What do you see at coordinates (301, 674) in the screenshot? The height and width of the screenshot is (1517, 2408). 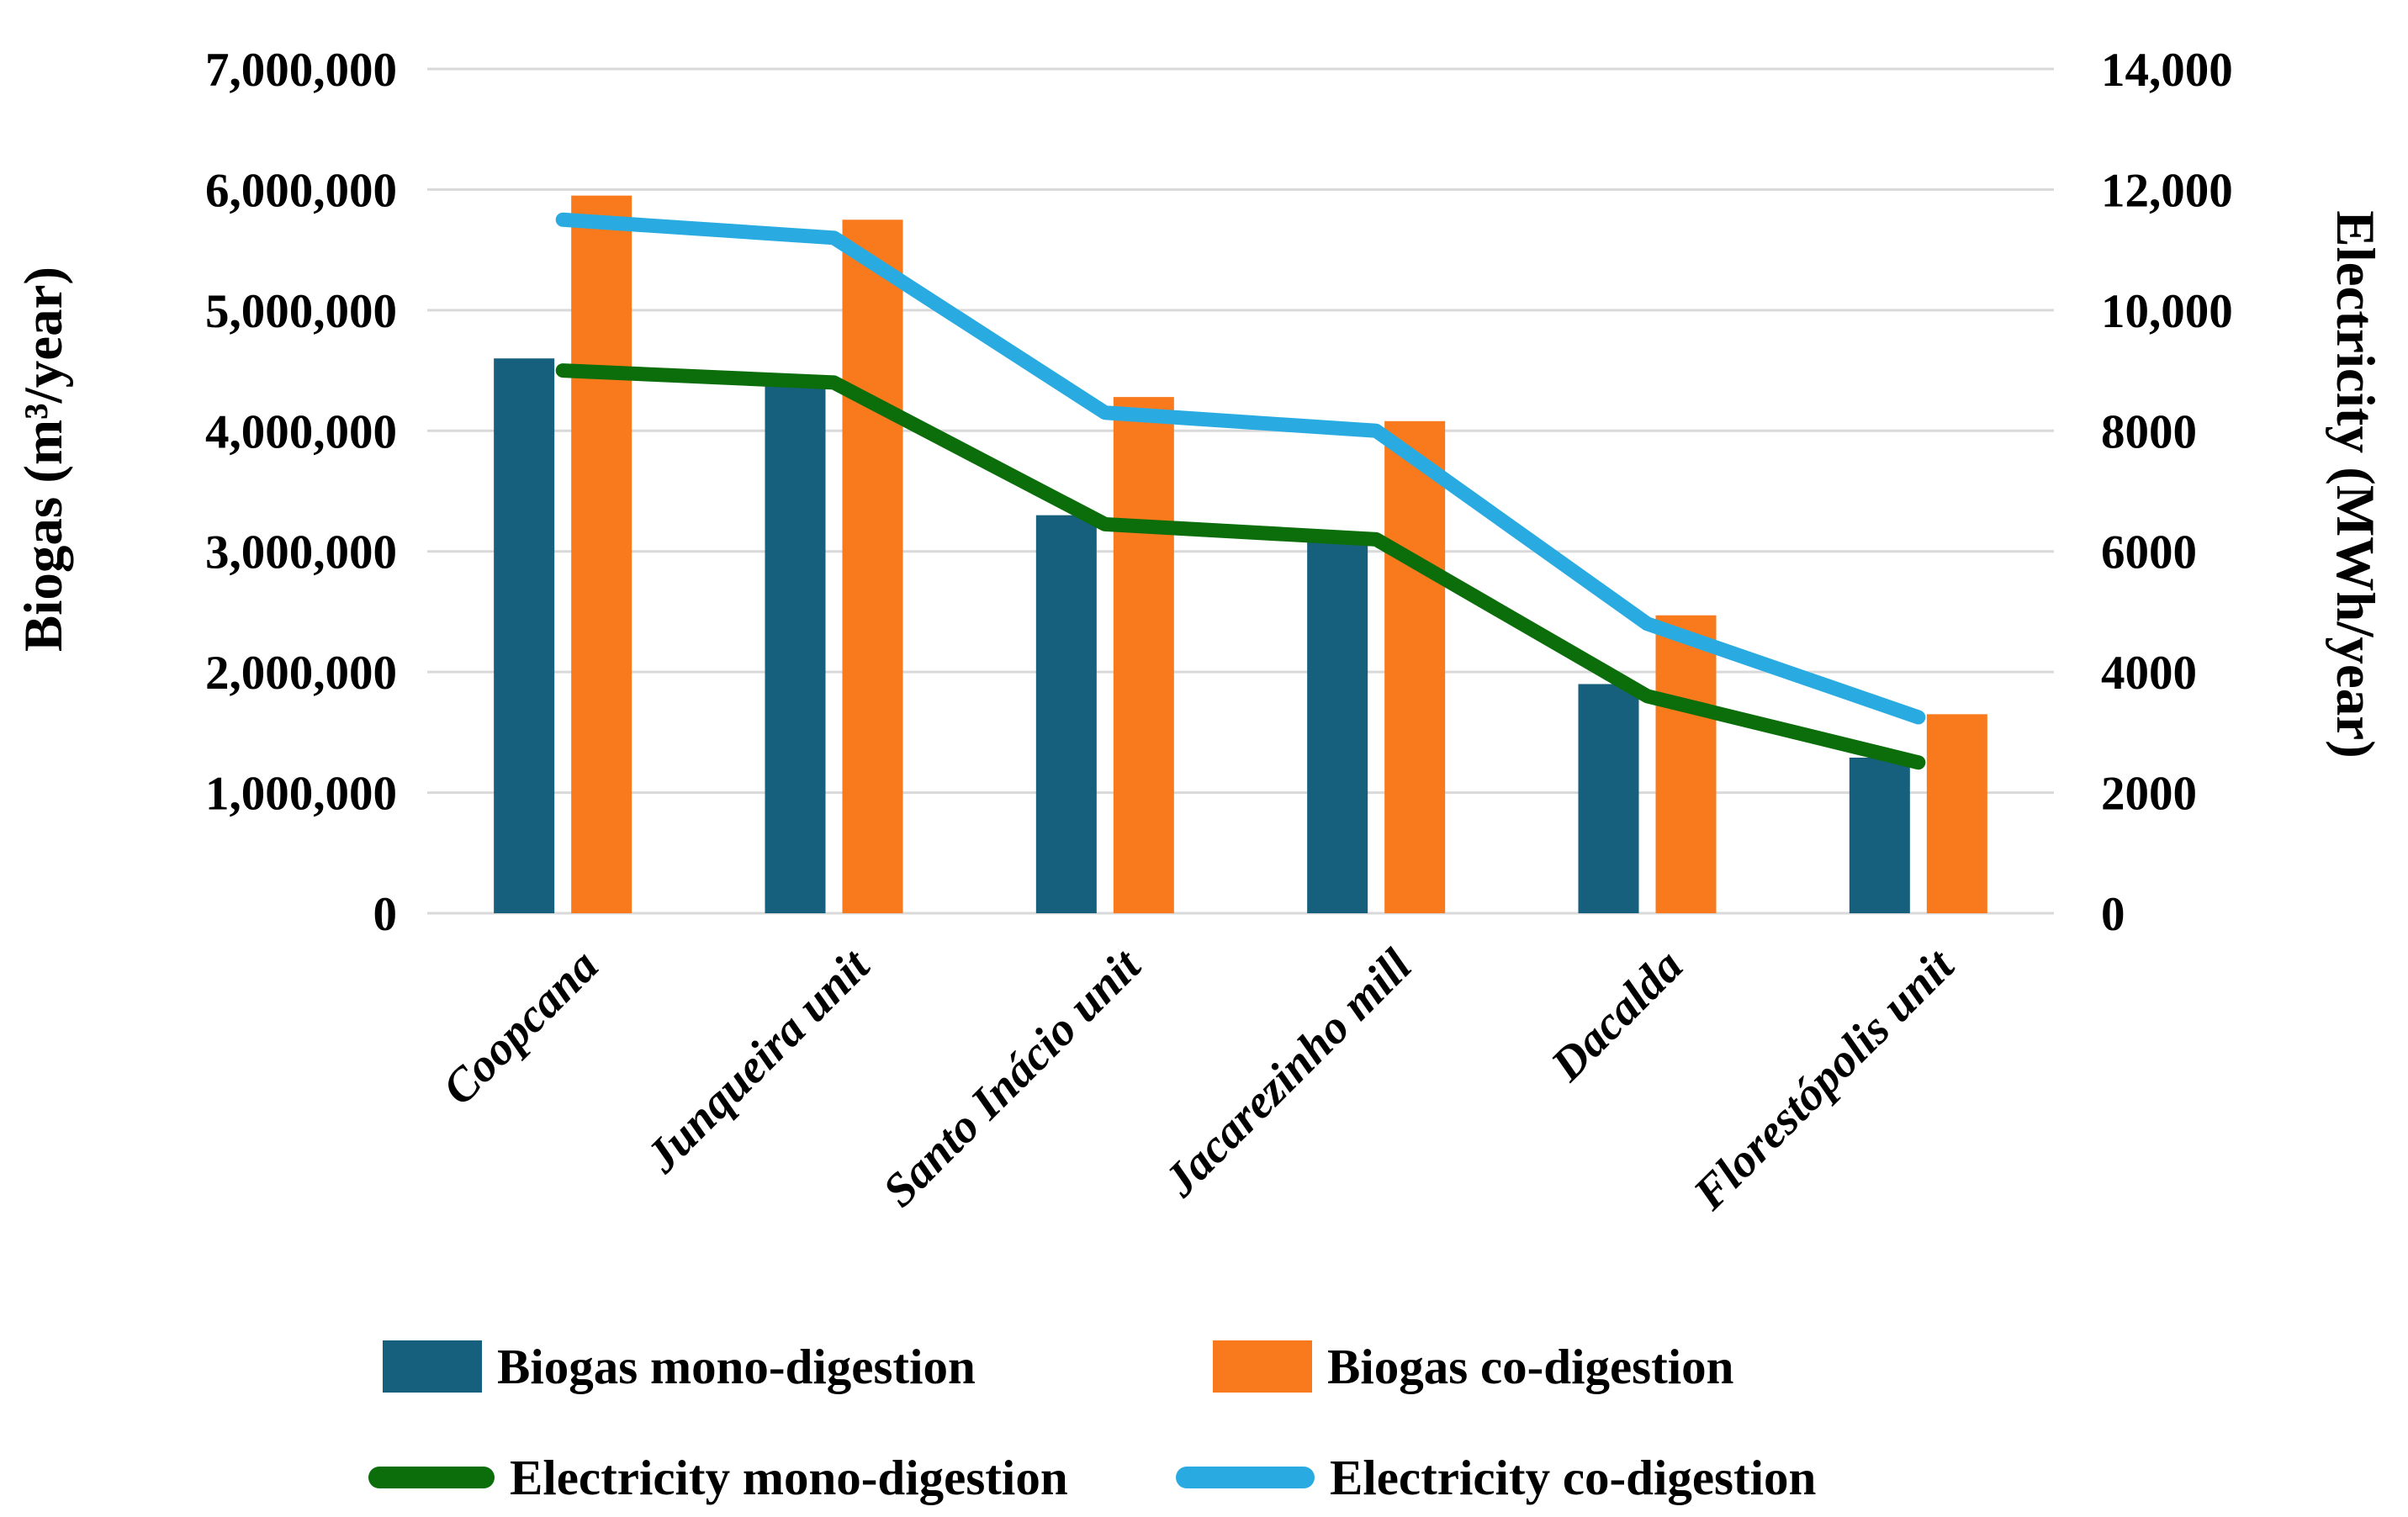 I see `left-axis-tick-label: 2,000,000` at bounding box center [301, 674].